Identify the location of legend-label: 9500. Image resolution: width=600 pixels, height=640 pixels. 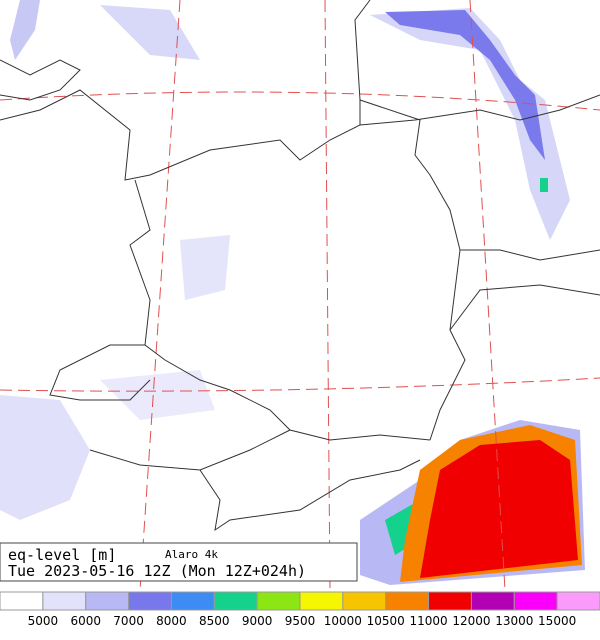
(300, 621).